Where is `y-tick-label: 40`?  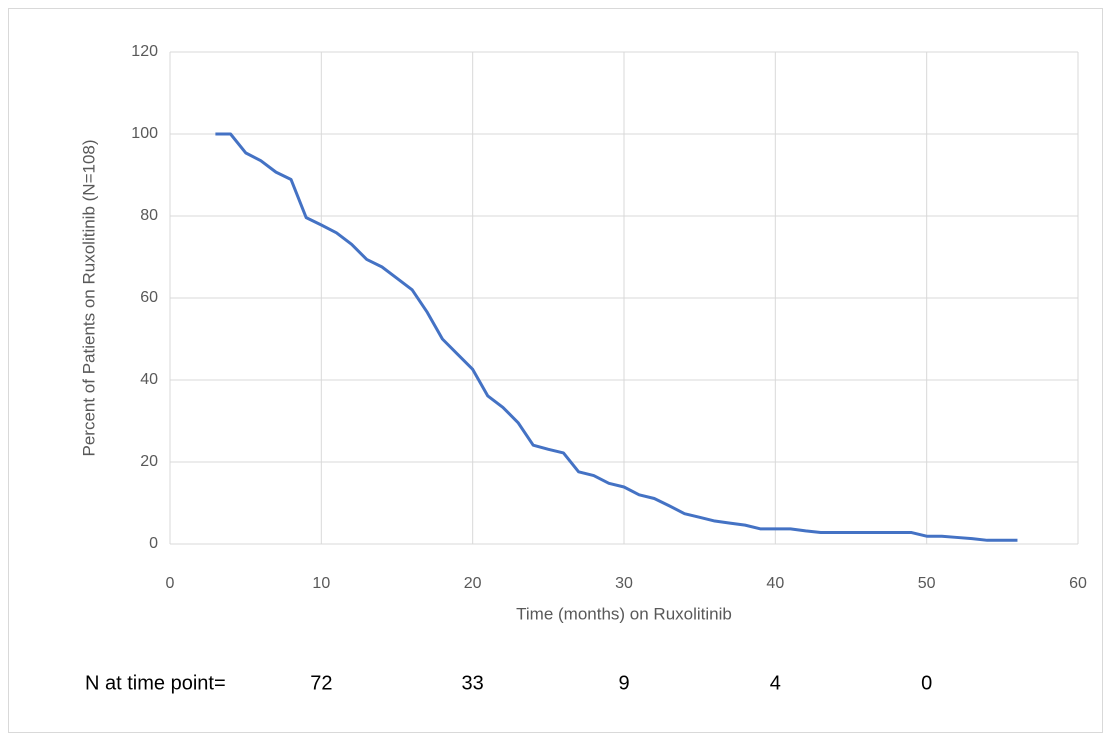
y-tick-label: 40 is located at coordinates (149, 379).